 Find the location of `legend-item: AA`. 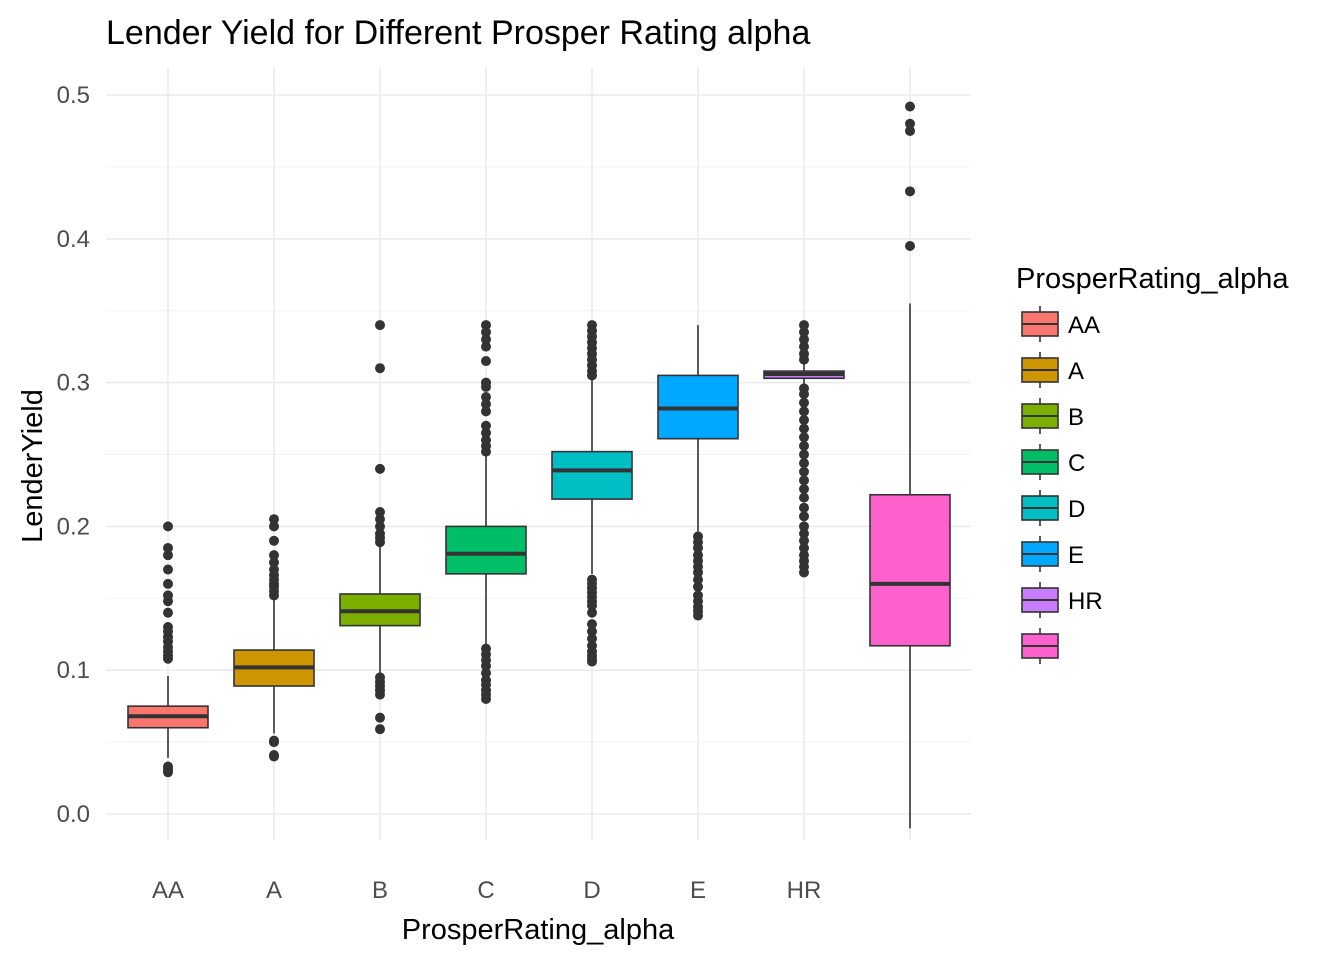

legend-item: AA is located at coordinates (1060, 324).